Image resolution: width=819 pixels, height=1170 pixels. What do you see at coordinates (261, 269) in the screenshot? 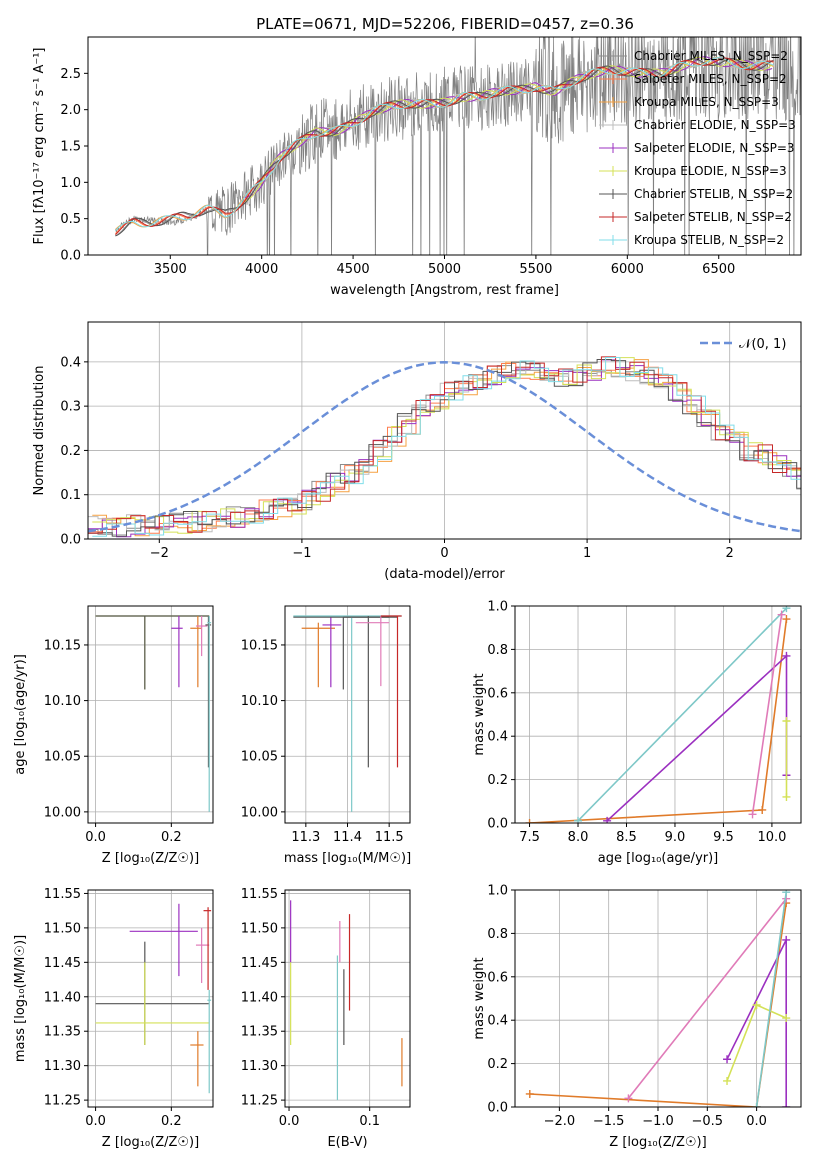
I see `x-tick-label: 4000` at bounding box center [261, 269].